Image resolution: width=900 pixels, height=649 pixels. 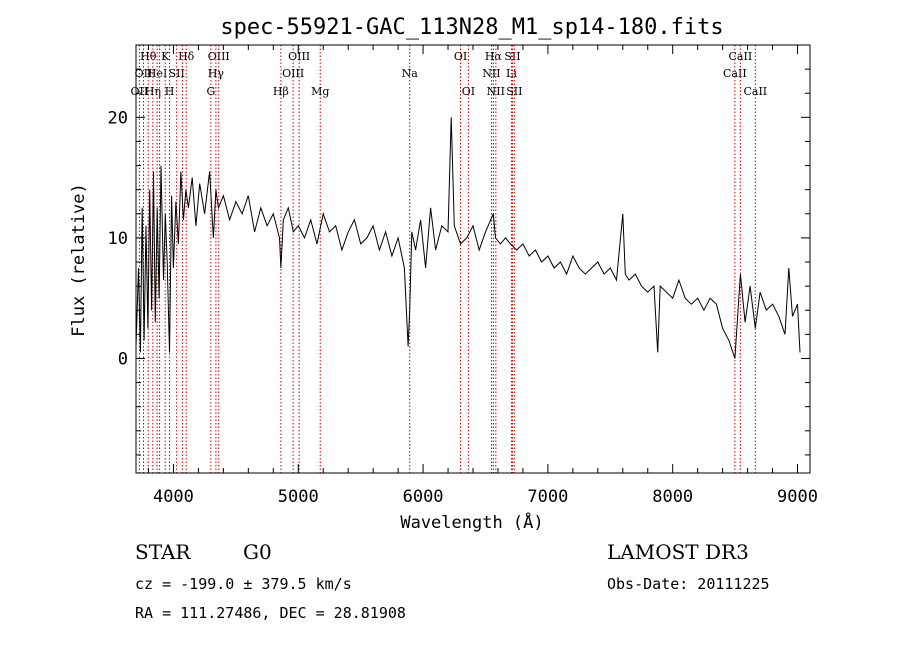 I want to click on y-tick-label: 0, so click(x=123, y=359).